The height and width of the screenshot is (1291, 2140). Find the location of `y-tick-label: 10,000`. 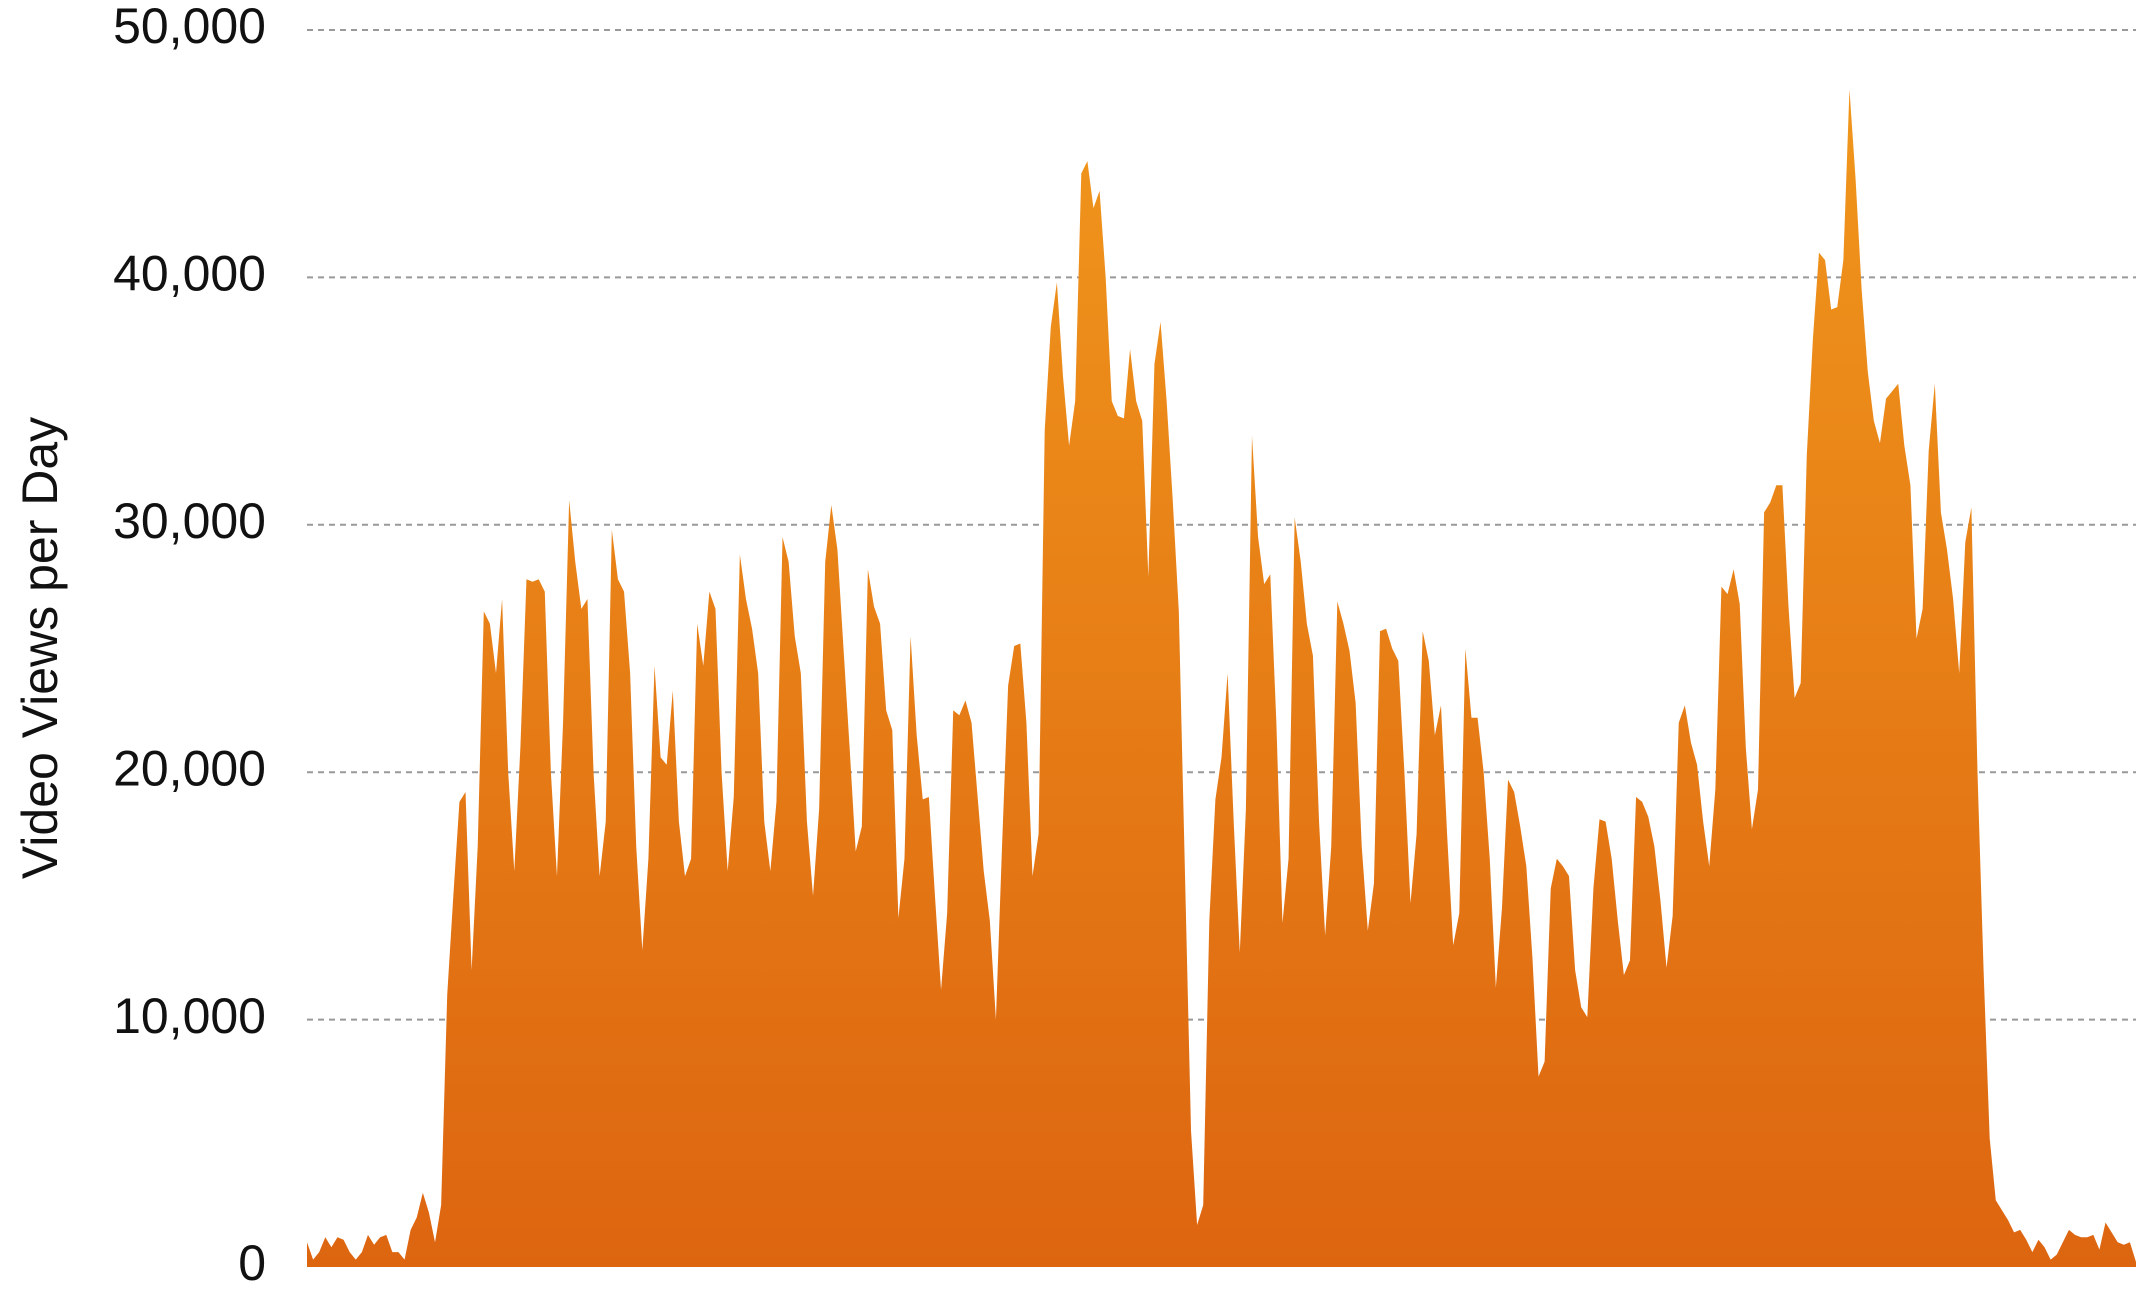

y-tick-label: 10,000 is located at coordinates (189, 1016).